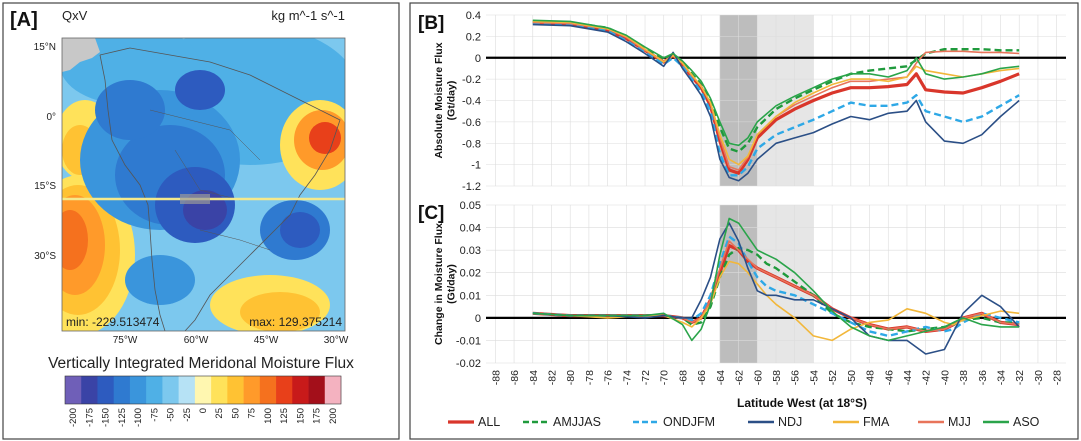 This screenshot has width=1081, height=441. What do you see at coordinates (470, 206) in the screenshot?
I see `y-tick-label: 0.05` at bounding box center [470, 206].